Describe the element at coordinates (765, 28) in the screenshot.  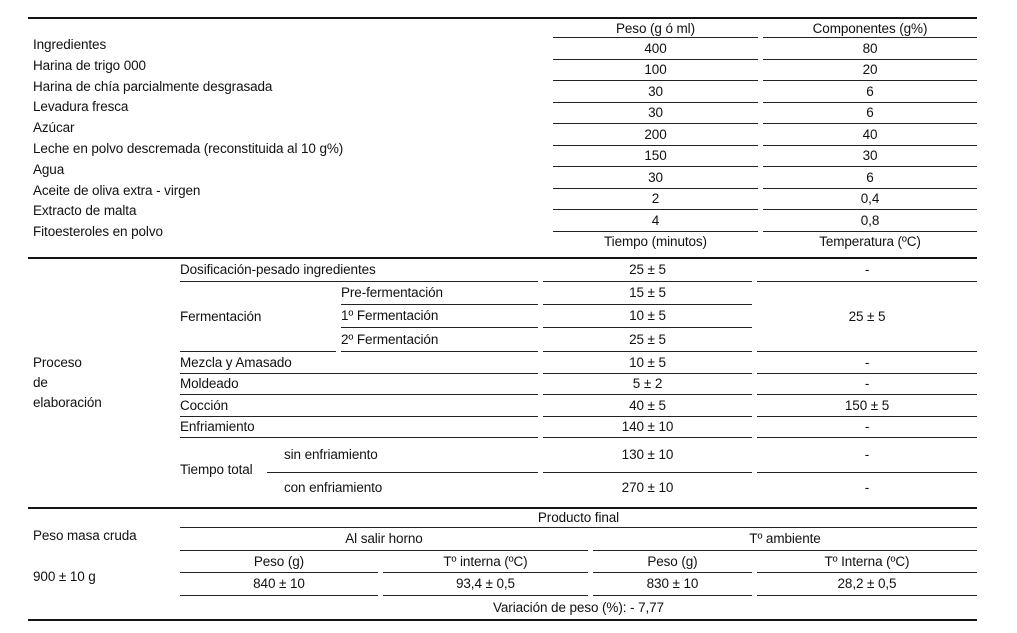
I see `table-row: Peso (g ó ml) Componentes (g%)` at that location.